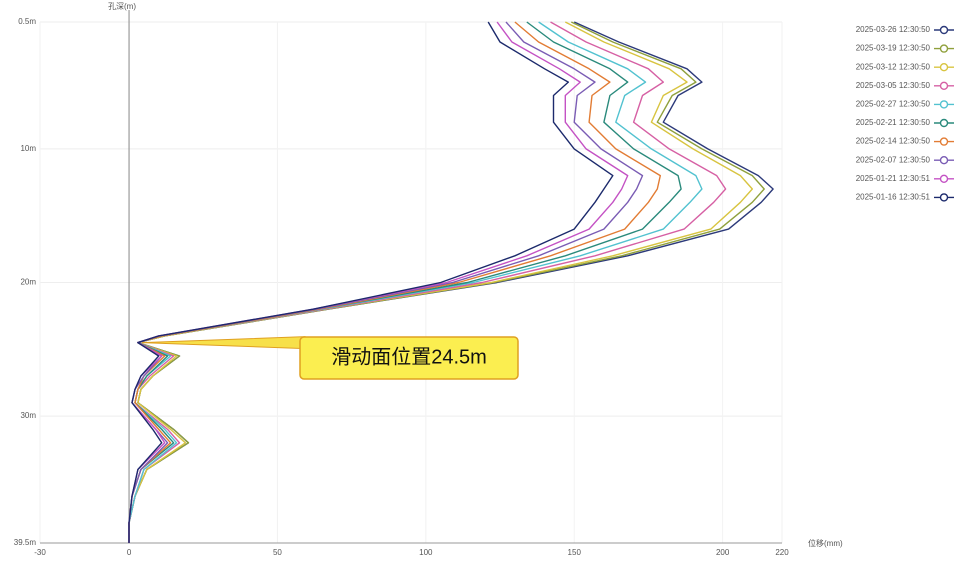 Image resolution: width=960 pixels, height=568 pixels. I want to click on legend-label: 2025-03-26 12:30:50, so click(893, 29).